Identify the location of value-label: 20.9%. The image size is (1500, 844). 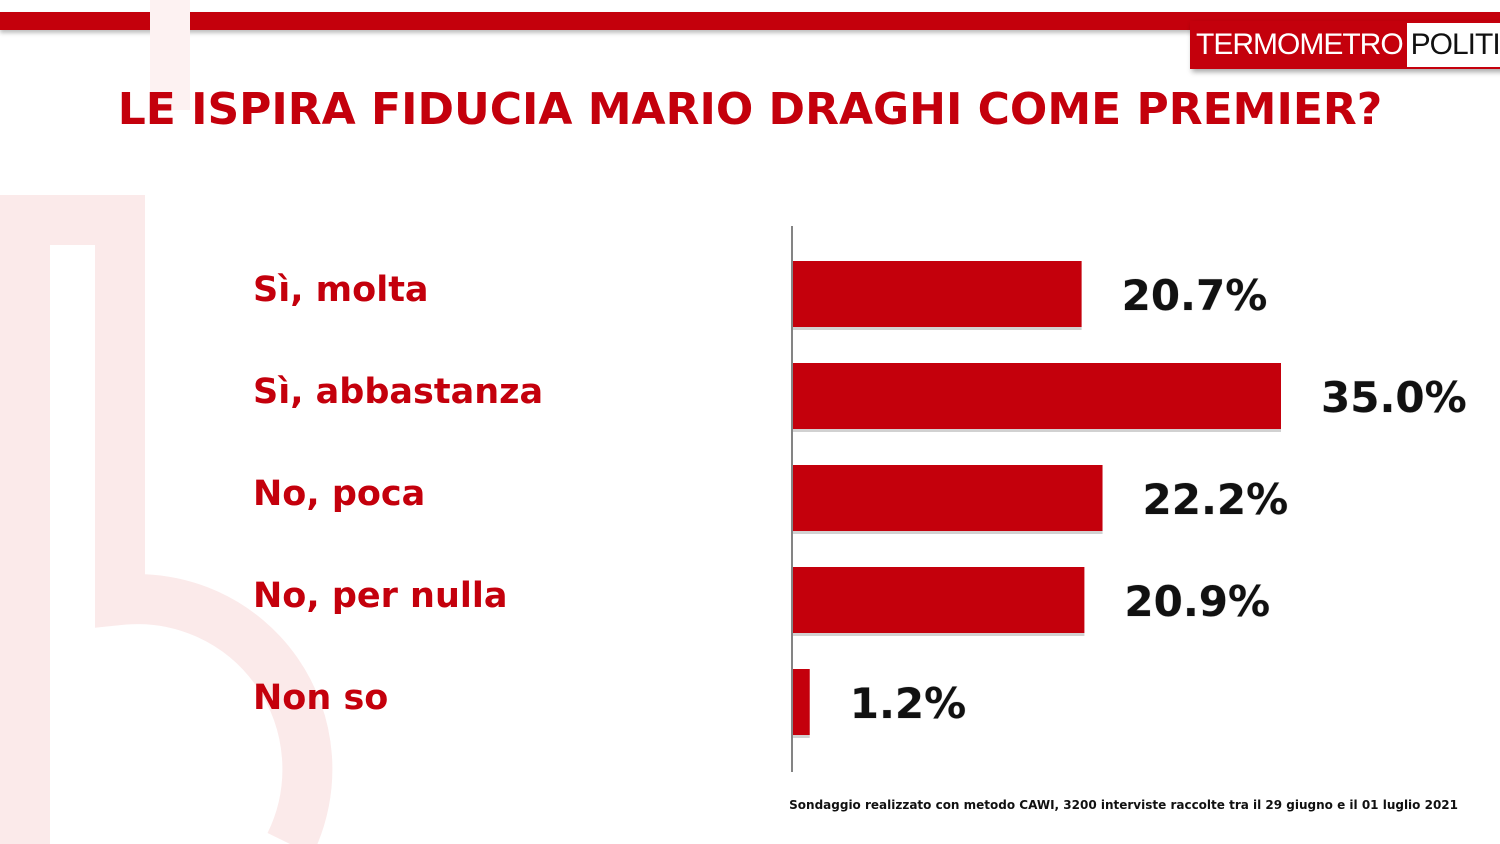
(1197, 601).